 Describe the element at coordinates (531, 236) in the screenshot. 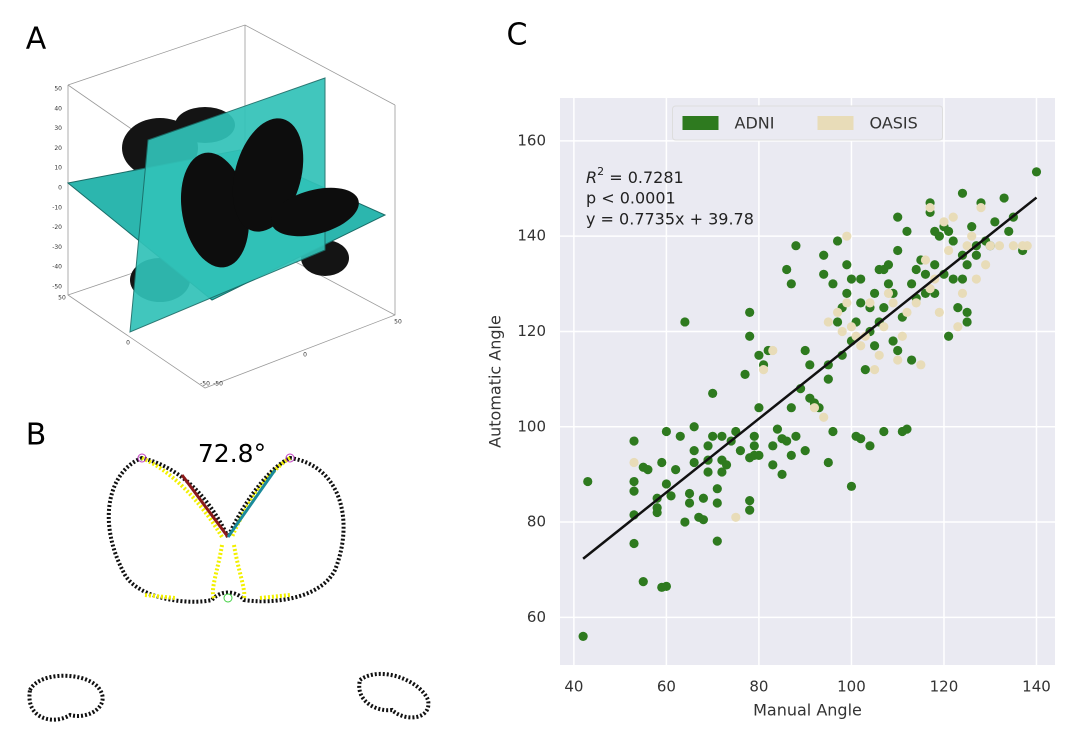

I see `y-tick-label: 140` at that location.